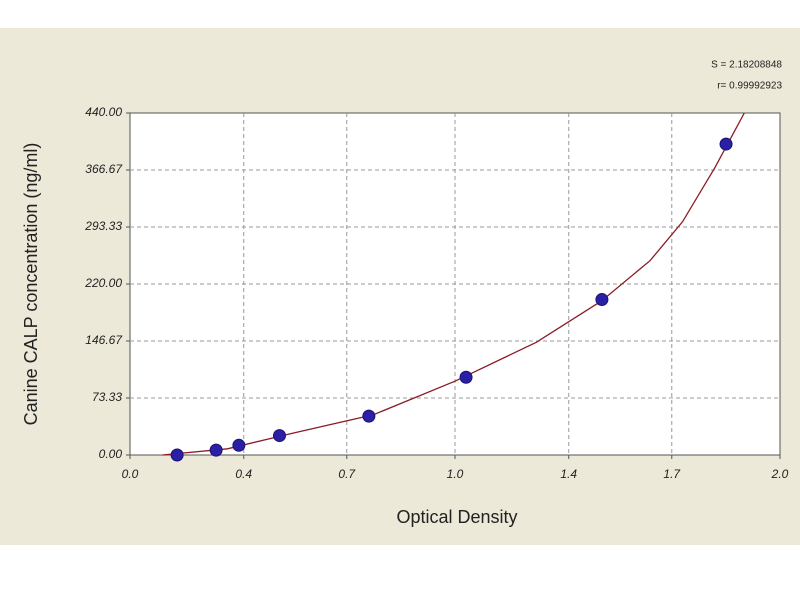 The image size is (800, 600). Describe the element at coordinates (130, 474) in the screenshot. I see `x-tick-label: 0.0` at that location.